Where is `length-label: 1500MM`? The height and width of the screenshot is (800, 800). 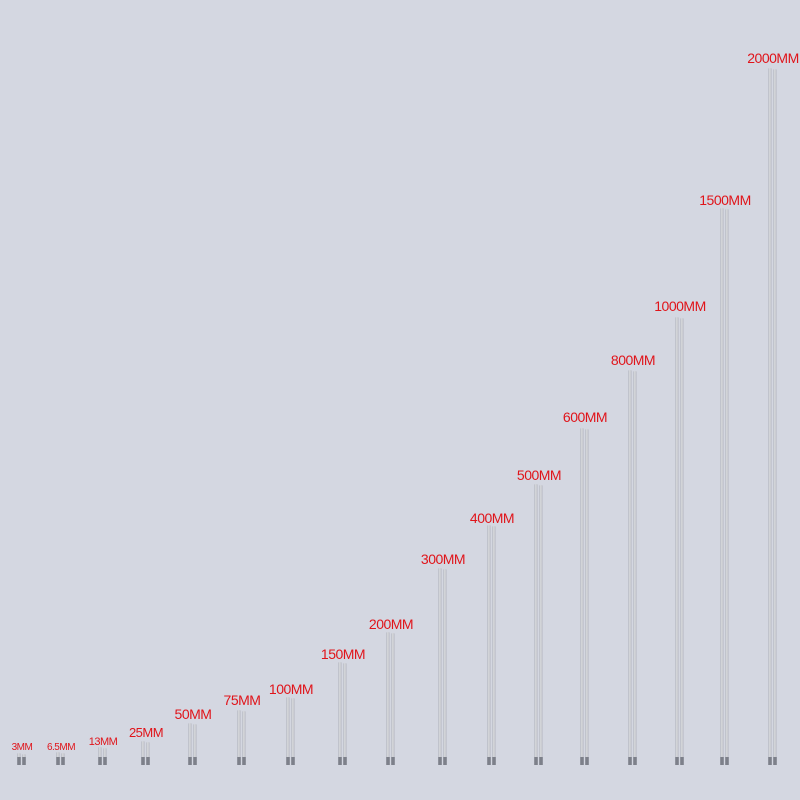 length-label: 1500MM is located at coordinates (724, 200).